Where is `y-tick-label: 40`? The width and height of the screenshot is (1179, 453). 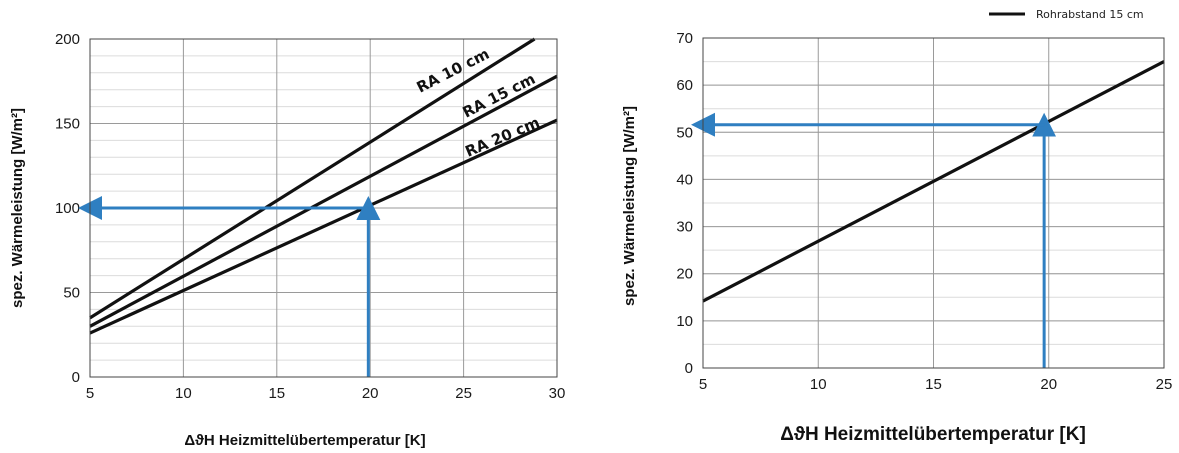 y-tick-label: 40 is located at coordinates (684, 179).